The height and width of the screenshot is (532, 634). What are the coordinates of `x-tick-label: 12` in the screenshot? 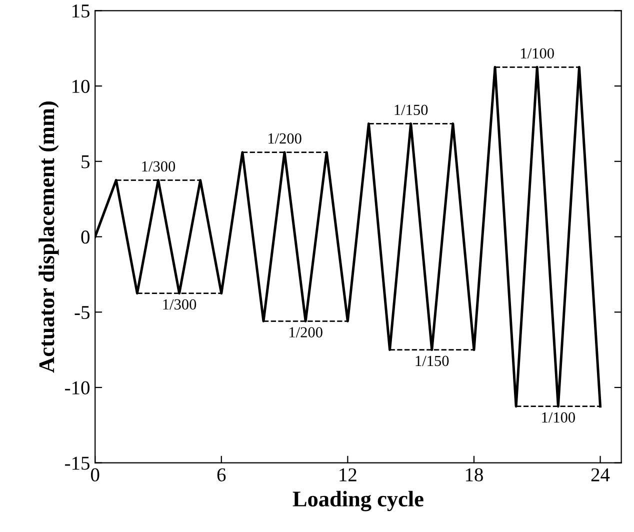 It's located at (348, 475).